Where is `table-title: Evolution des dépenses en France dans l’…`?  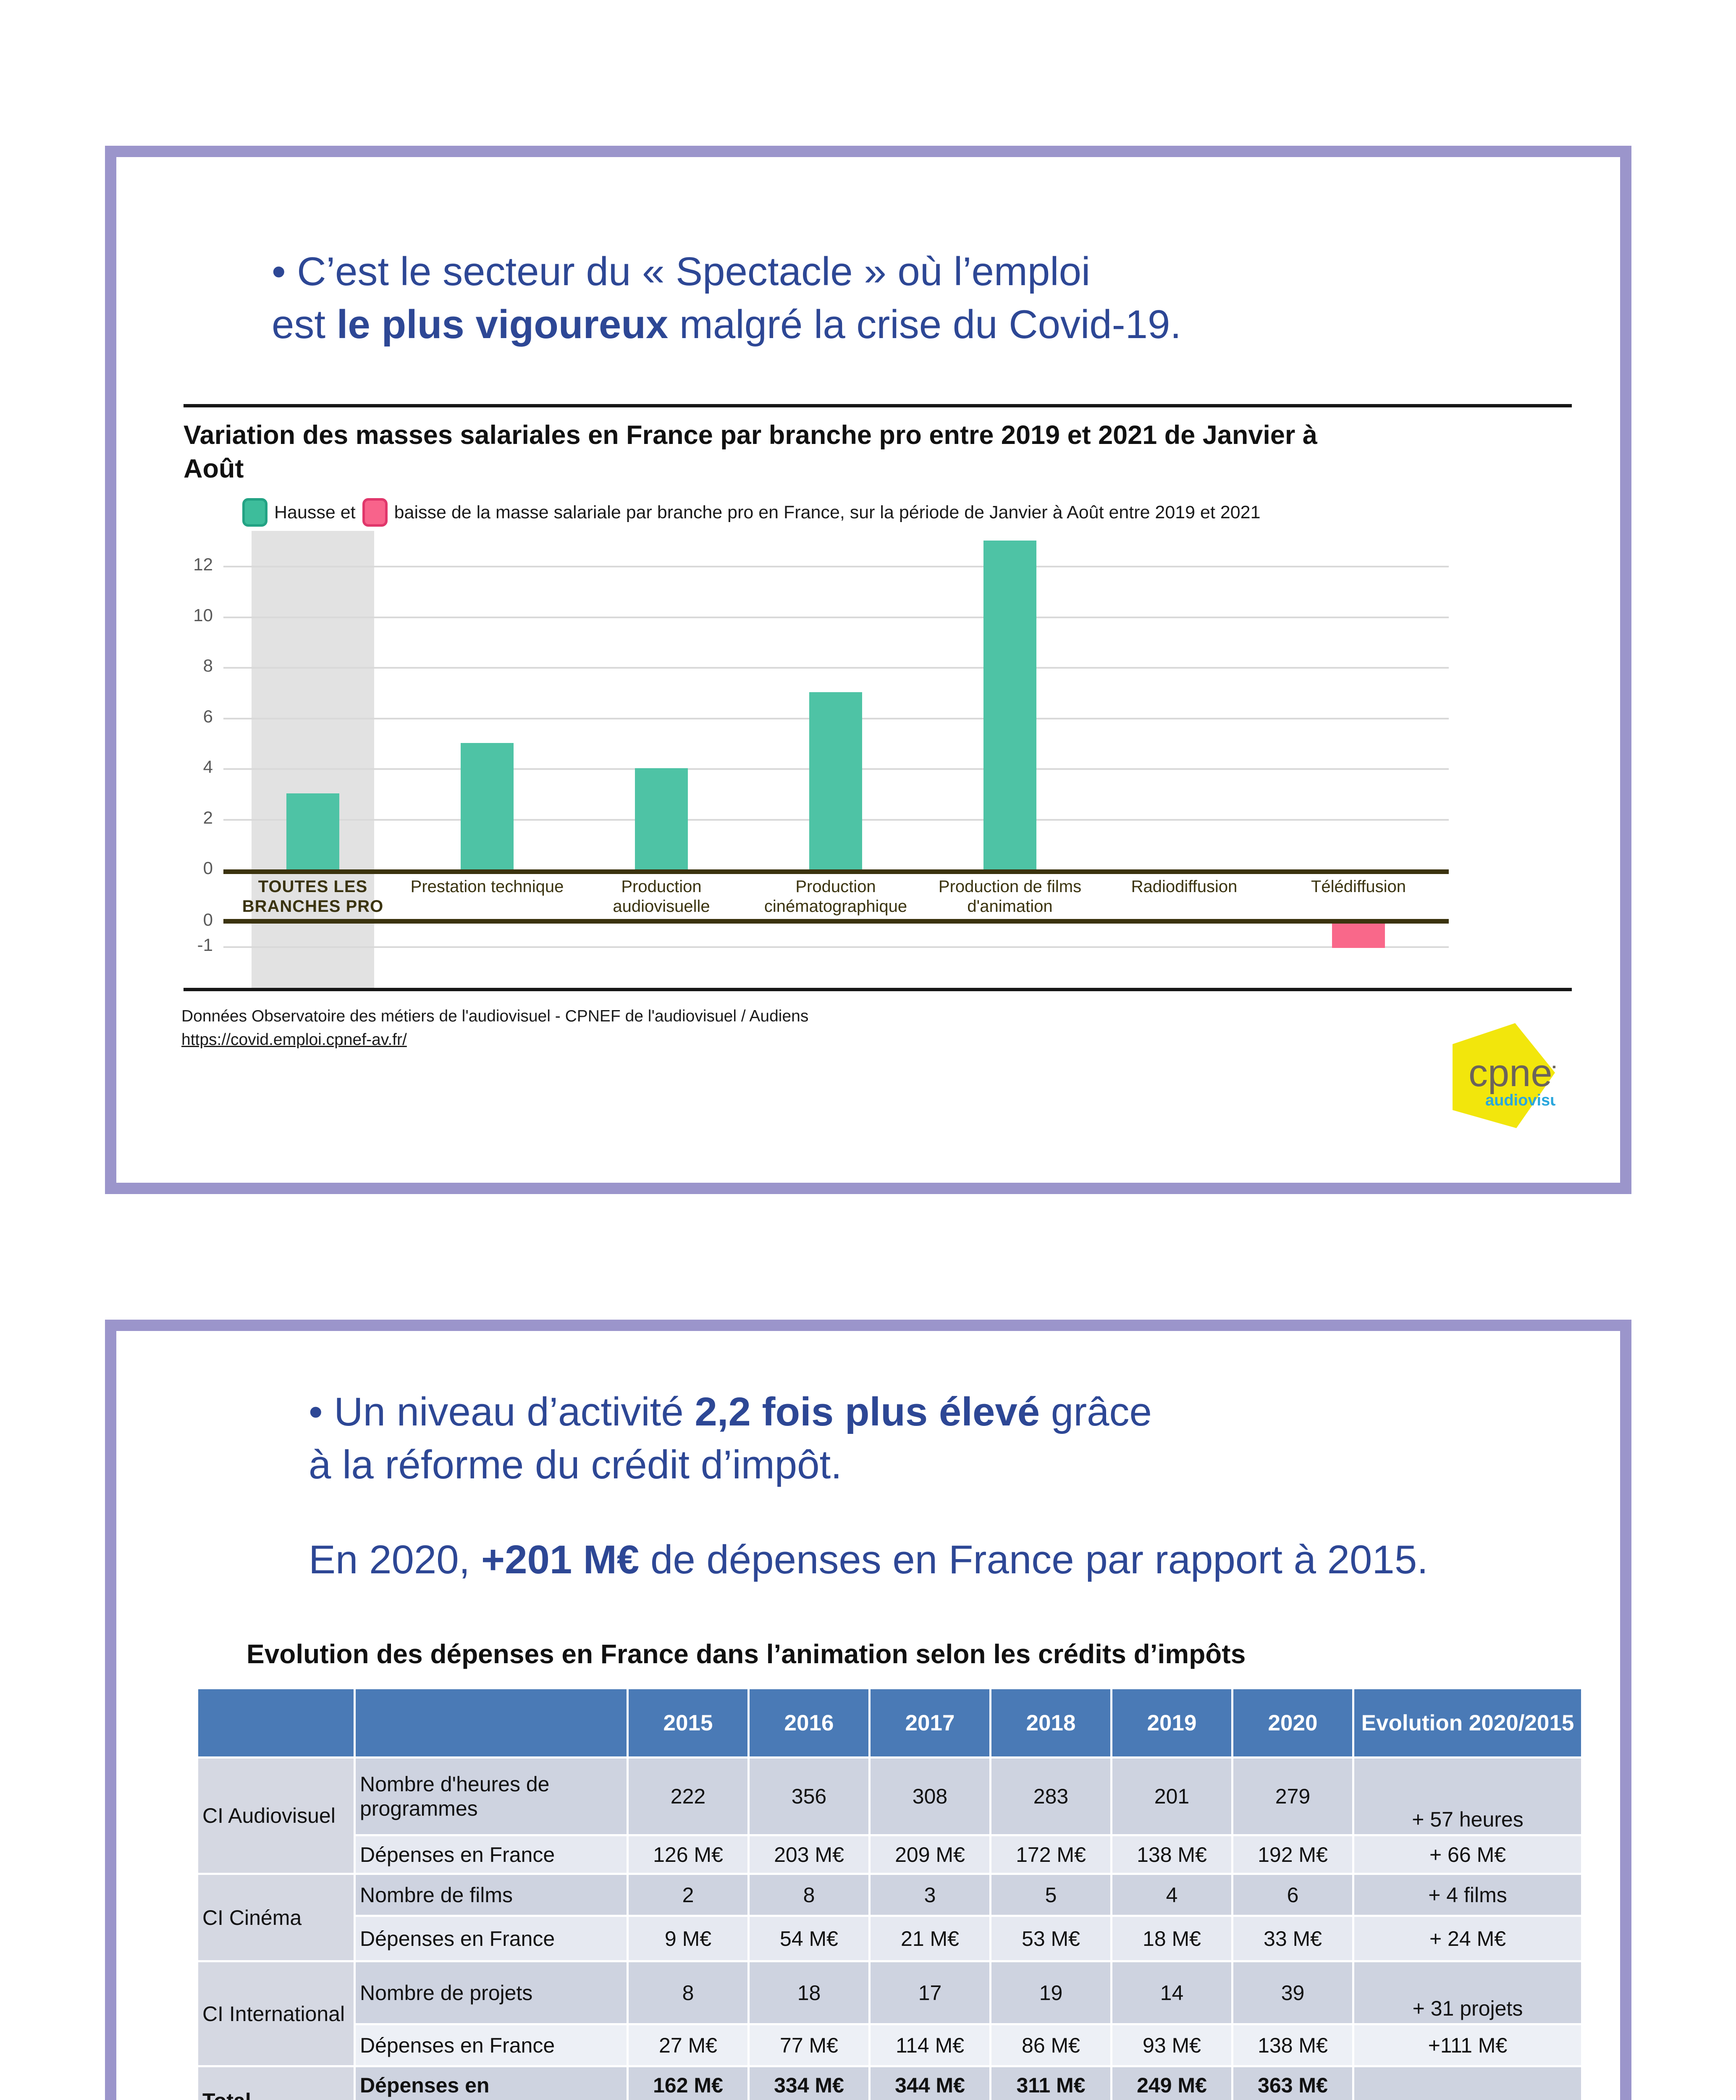 table-title: Evolution des dépenses en France dans l’… is located at coordinates (746, 1654).